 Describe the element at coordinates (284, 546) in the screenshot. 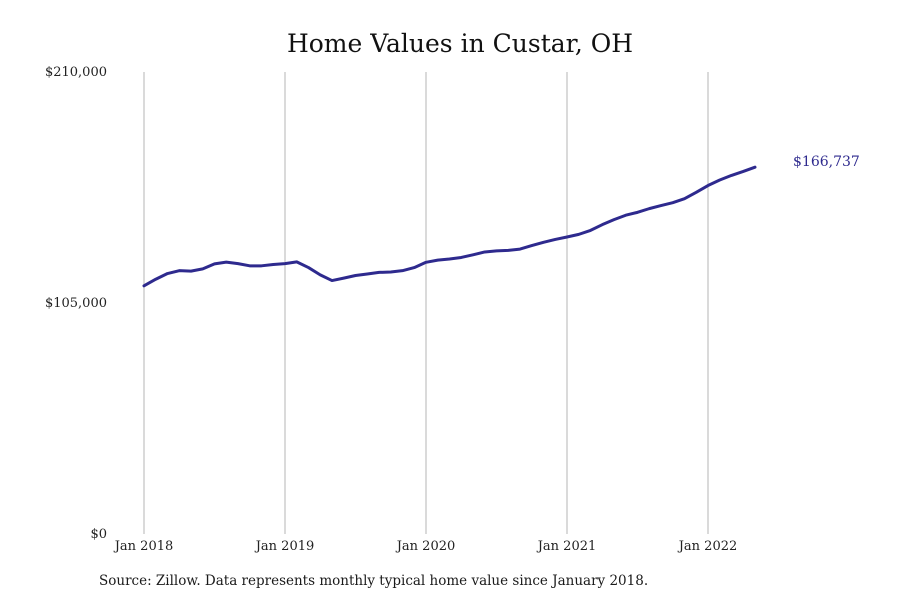

I see `x-tick-label-jan-2019: Jan 2019` at that location.